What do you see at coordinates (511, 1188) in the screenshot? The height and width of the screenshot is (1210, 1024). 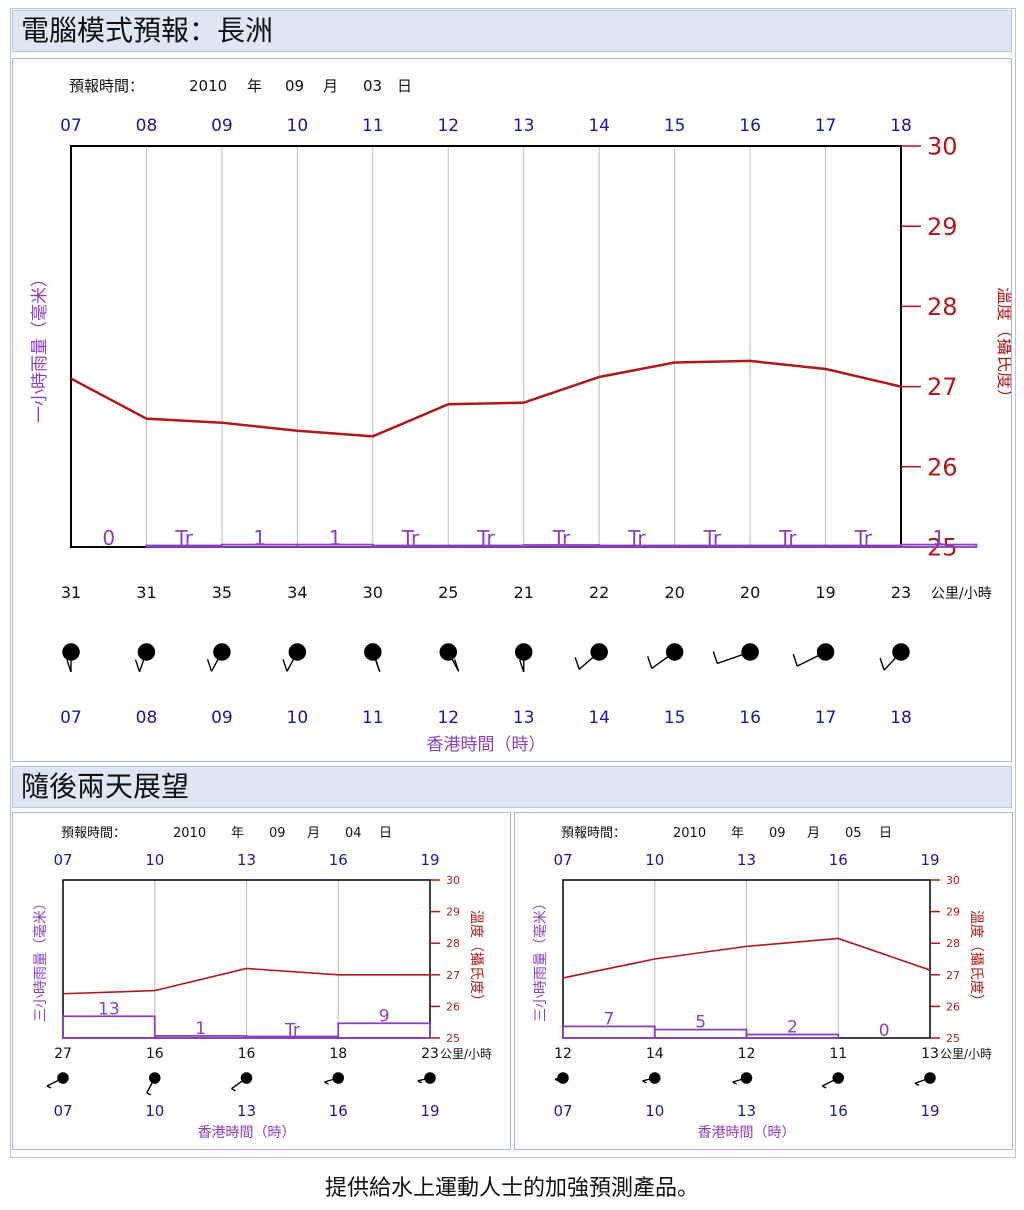 I see `footer-note: 提供給水上運動人士的加強預測產品。` at bounding box center [511, 1188].